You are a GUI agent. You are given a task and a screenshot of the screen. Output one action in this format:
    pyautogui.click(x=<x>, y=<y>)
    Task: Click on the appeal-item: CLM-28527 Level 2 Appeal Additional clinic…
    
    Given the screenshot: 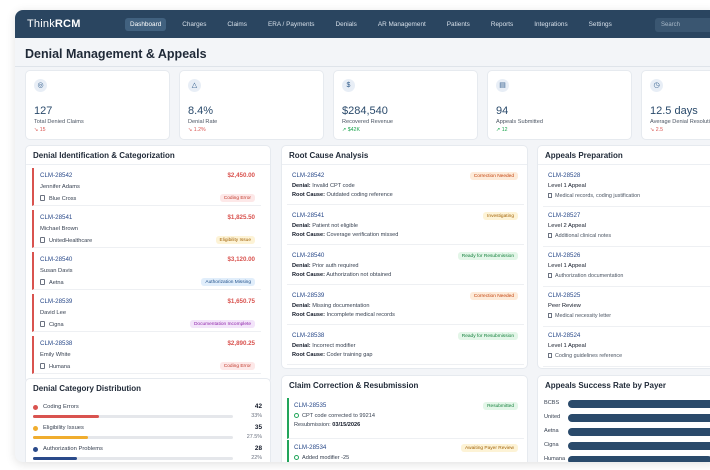 What is the action you would take?
    pyautogui.click(x=626, y=227)
    